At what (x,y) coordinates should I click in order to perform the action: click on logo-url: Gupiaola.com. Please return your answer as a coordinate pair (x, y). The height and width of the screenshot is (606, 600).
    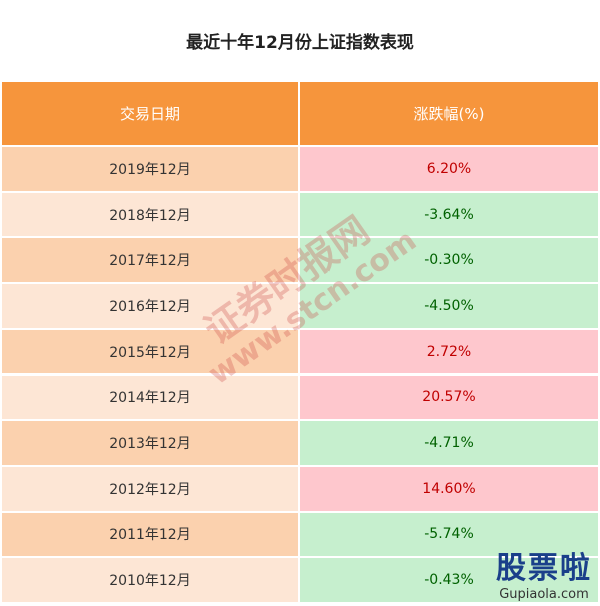
    Looking at the image, I should click on (544, 594).